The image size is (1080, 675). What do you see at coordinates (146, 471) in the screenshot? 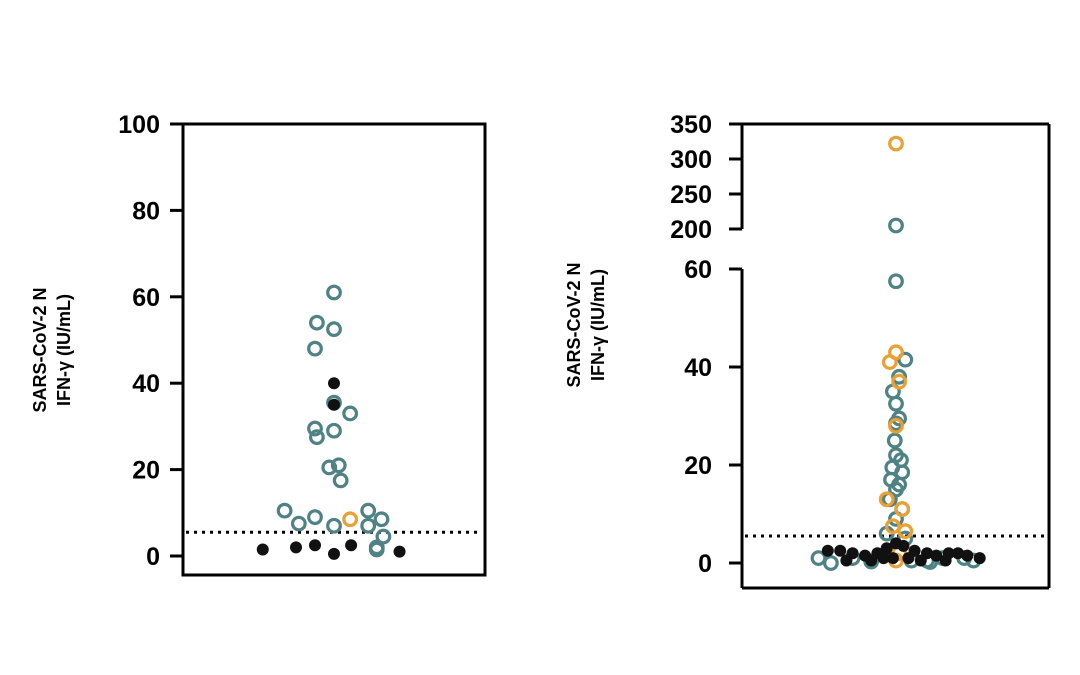
I see `left-y-tick-label: 20` at bounding box center [146, 471].